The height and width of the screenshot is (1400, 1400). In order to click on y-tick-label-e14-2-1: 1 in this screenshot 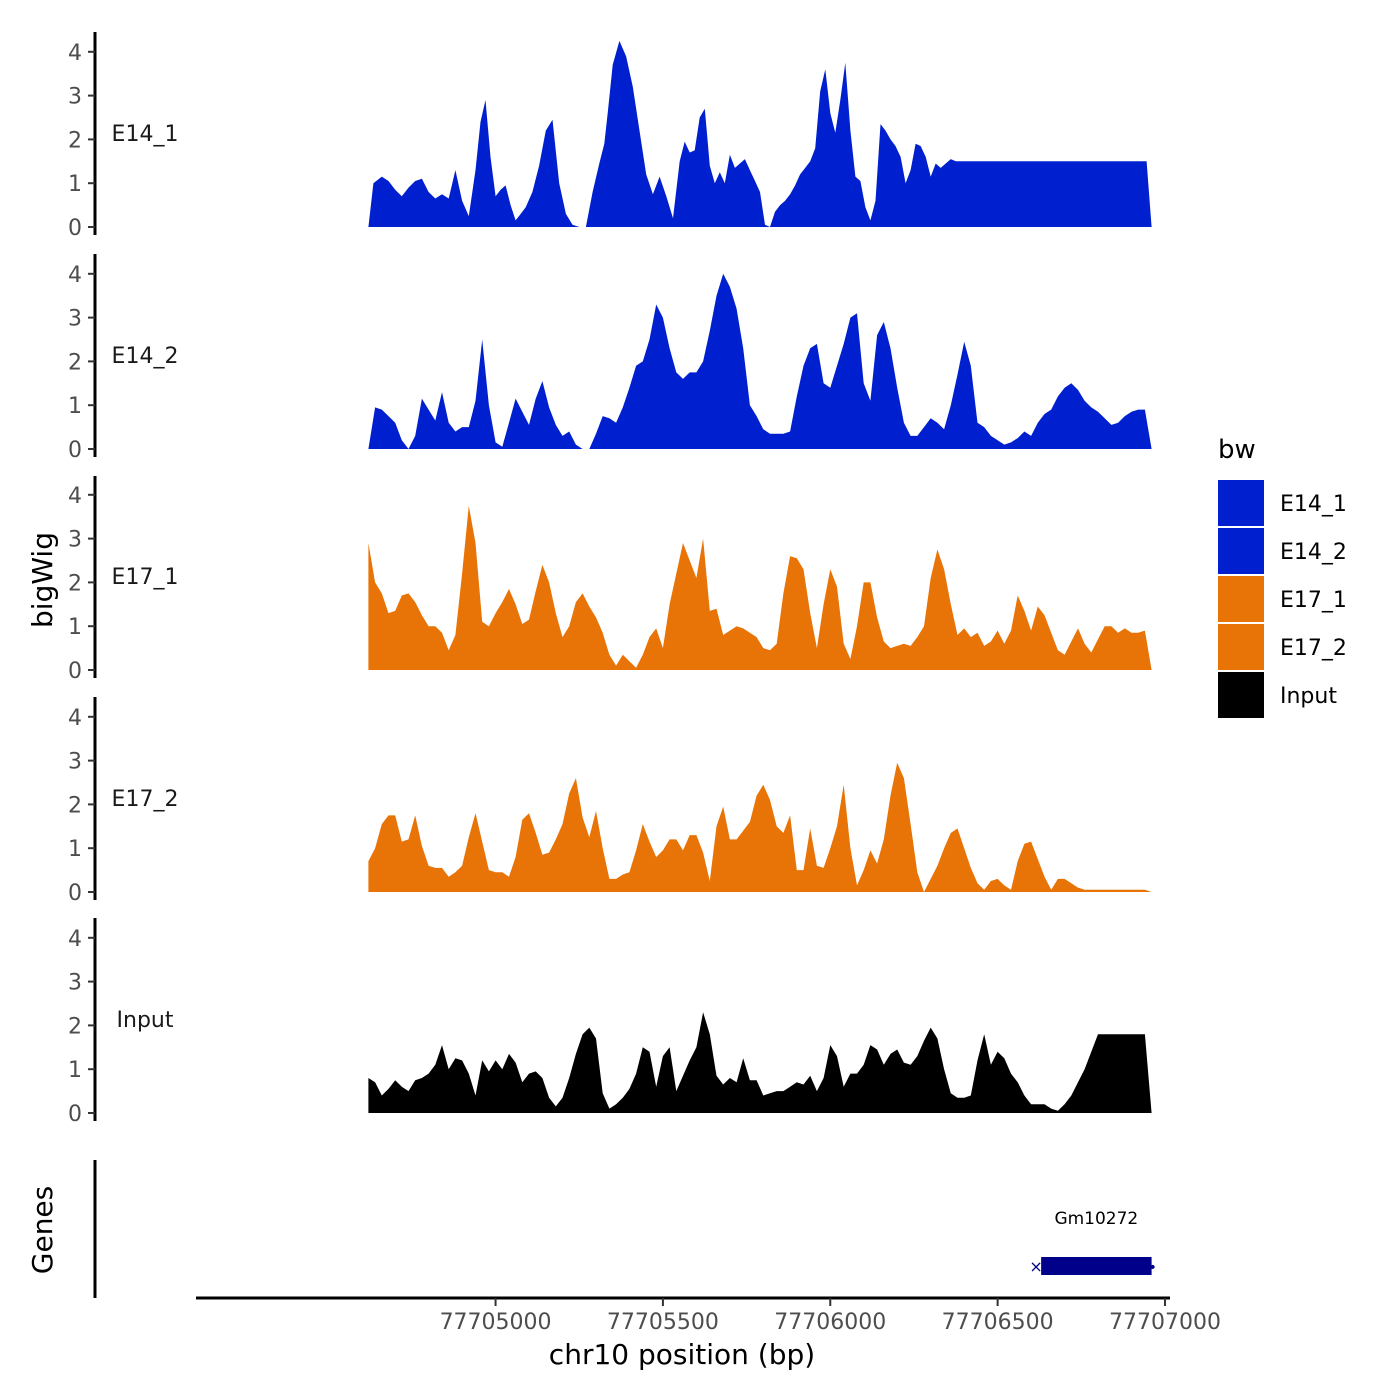, I will do `click(75, 406)`.